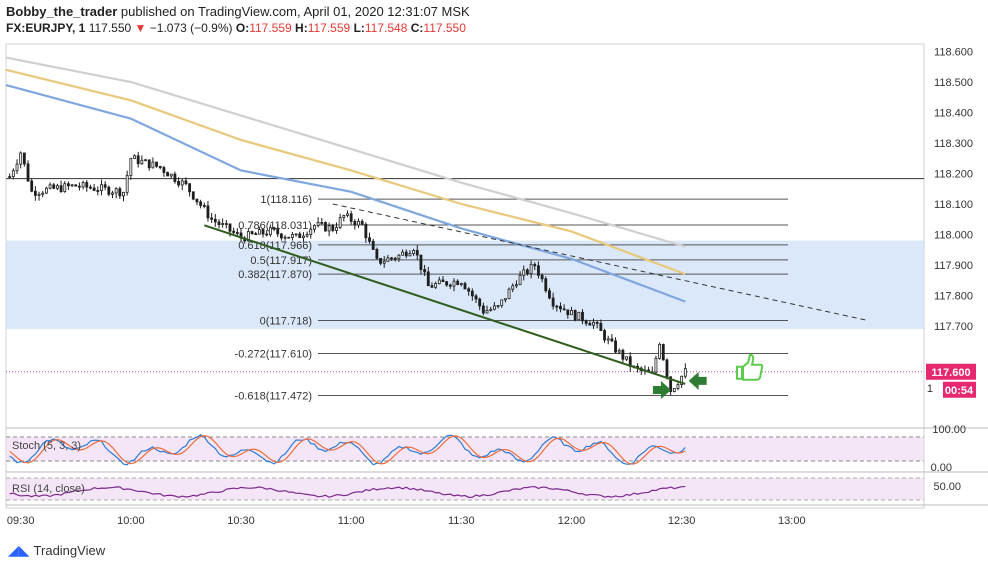 This screenshot has height=569, width=988. Describe the element at coordinates (930, 389) in the screenshot. I see `interval-label: 1` at that location.